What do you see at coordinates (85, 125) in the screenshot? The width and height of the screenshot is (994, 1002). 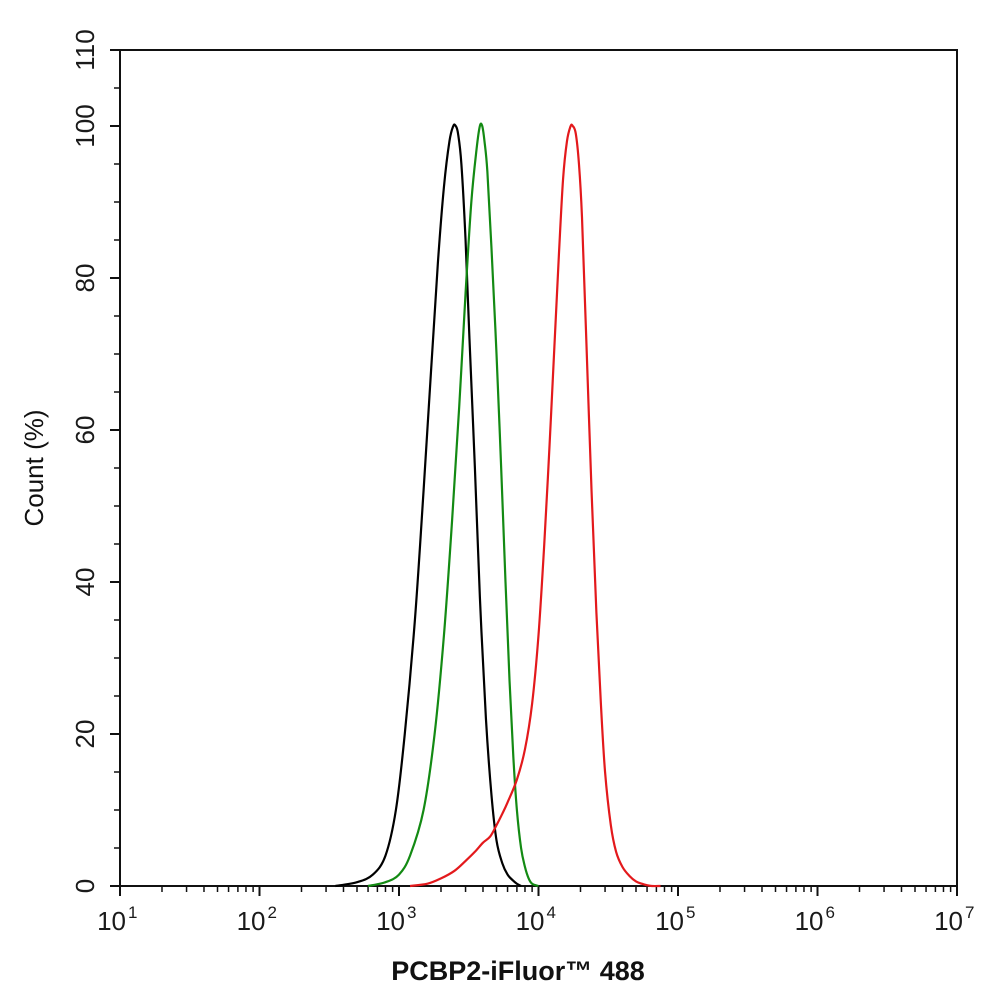 I see `y-tick-label: 100` at bounding box center [85, 125].